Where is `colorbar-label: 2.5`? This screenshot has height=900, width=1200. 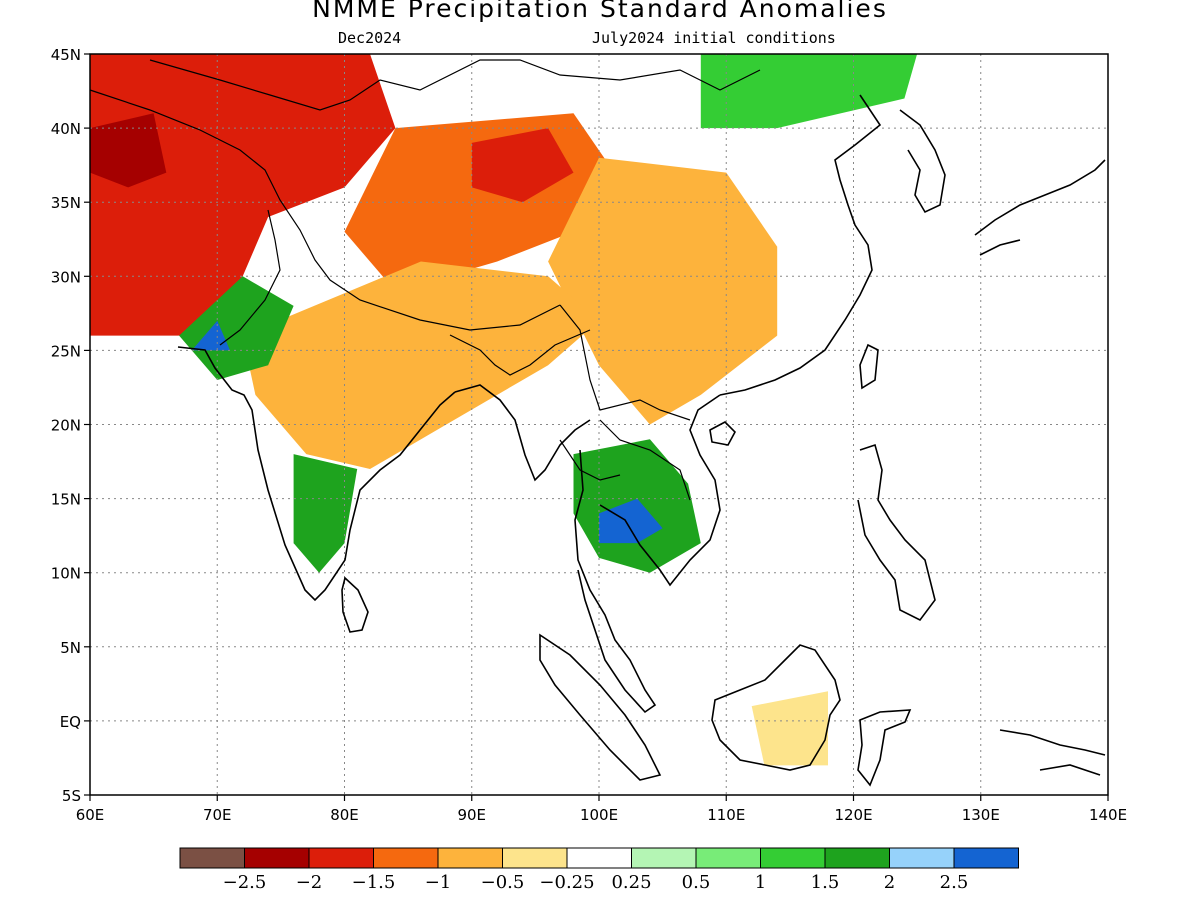
colorbar-label: 2.5 is located at coordinates (954, 882).